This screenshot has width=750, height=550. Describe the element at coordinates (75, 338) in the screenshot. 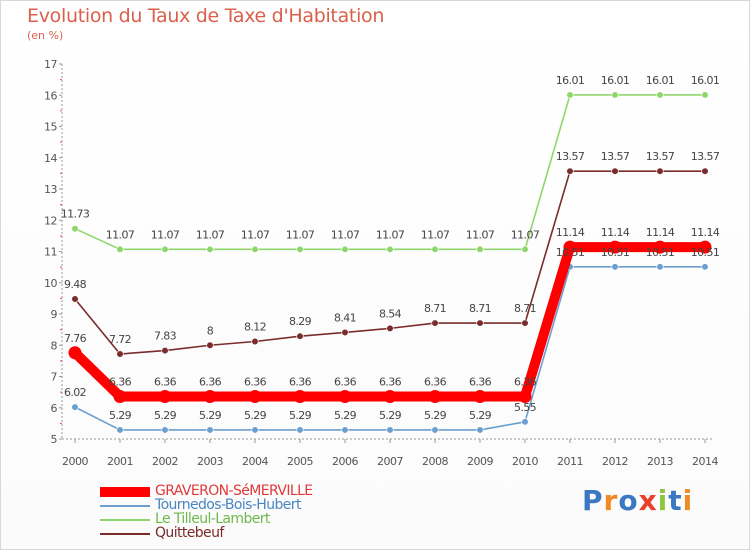

I see `data-label: 7.76` at that location.